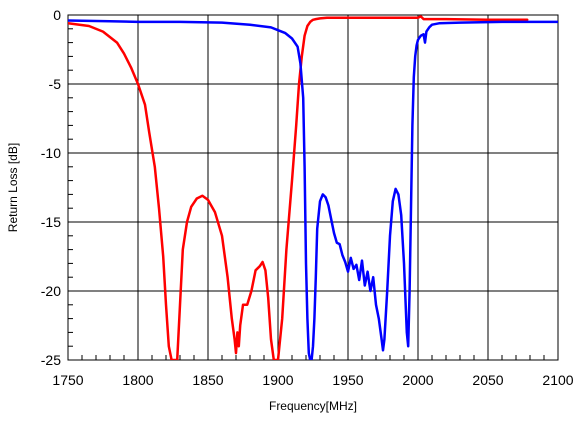 This screenshot has height=430, width=580. Describe the element at coordinates (347, 380) in the screenshot. I see `x-tick-label: 1950` at that location.